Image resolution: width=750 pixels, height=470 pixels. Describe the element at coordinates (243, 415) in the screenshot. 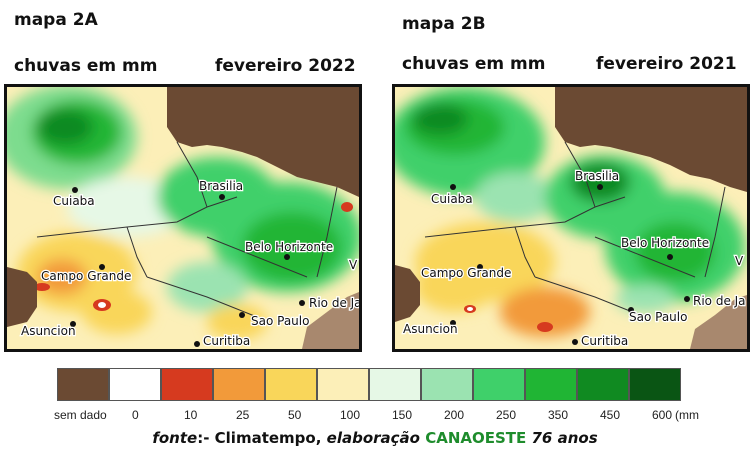

I see `legend-label: 25` at that location.